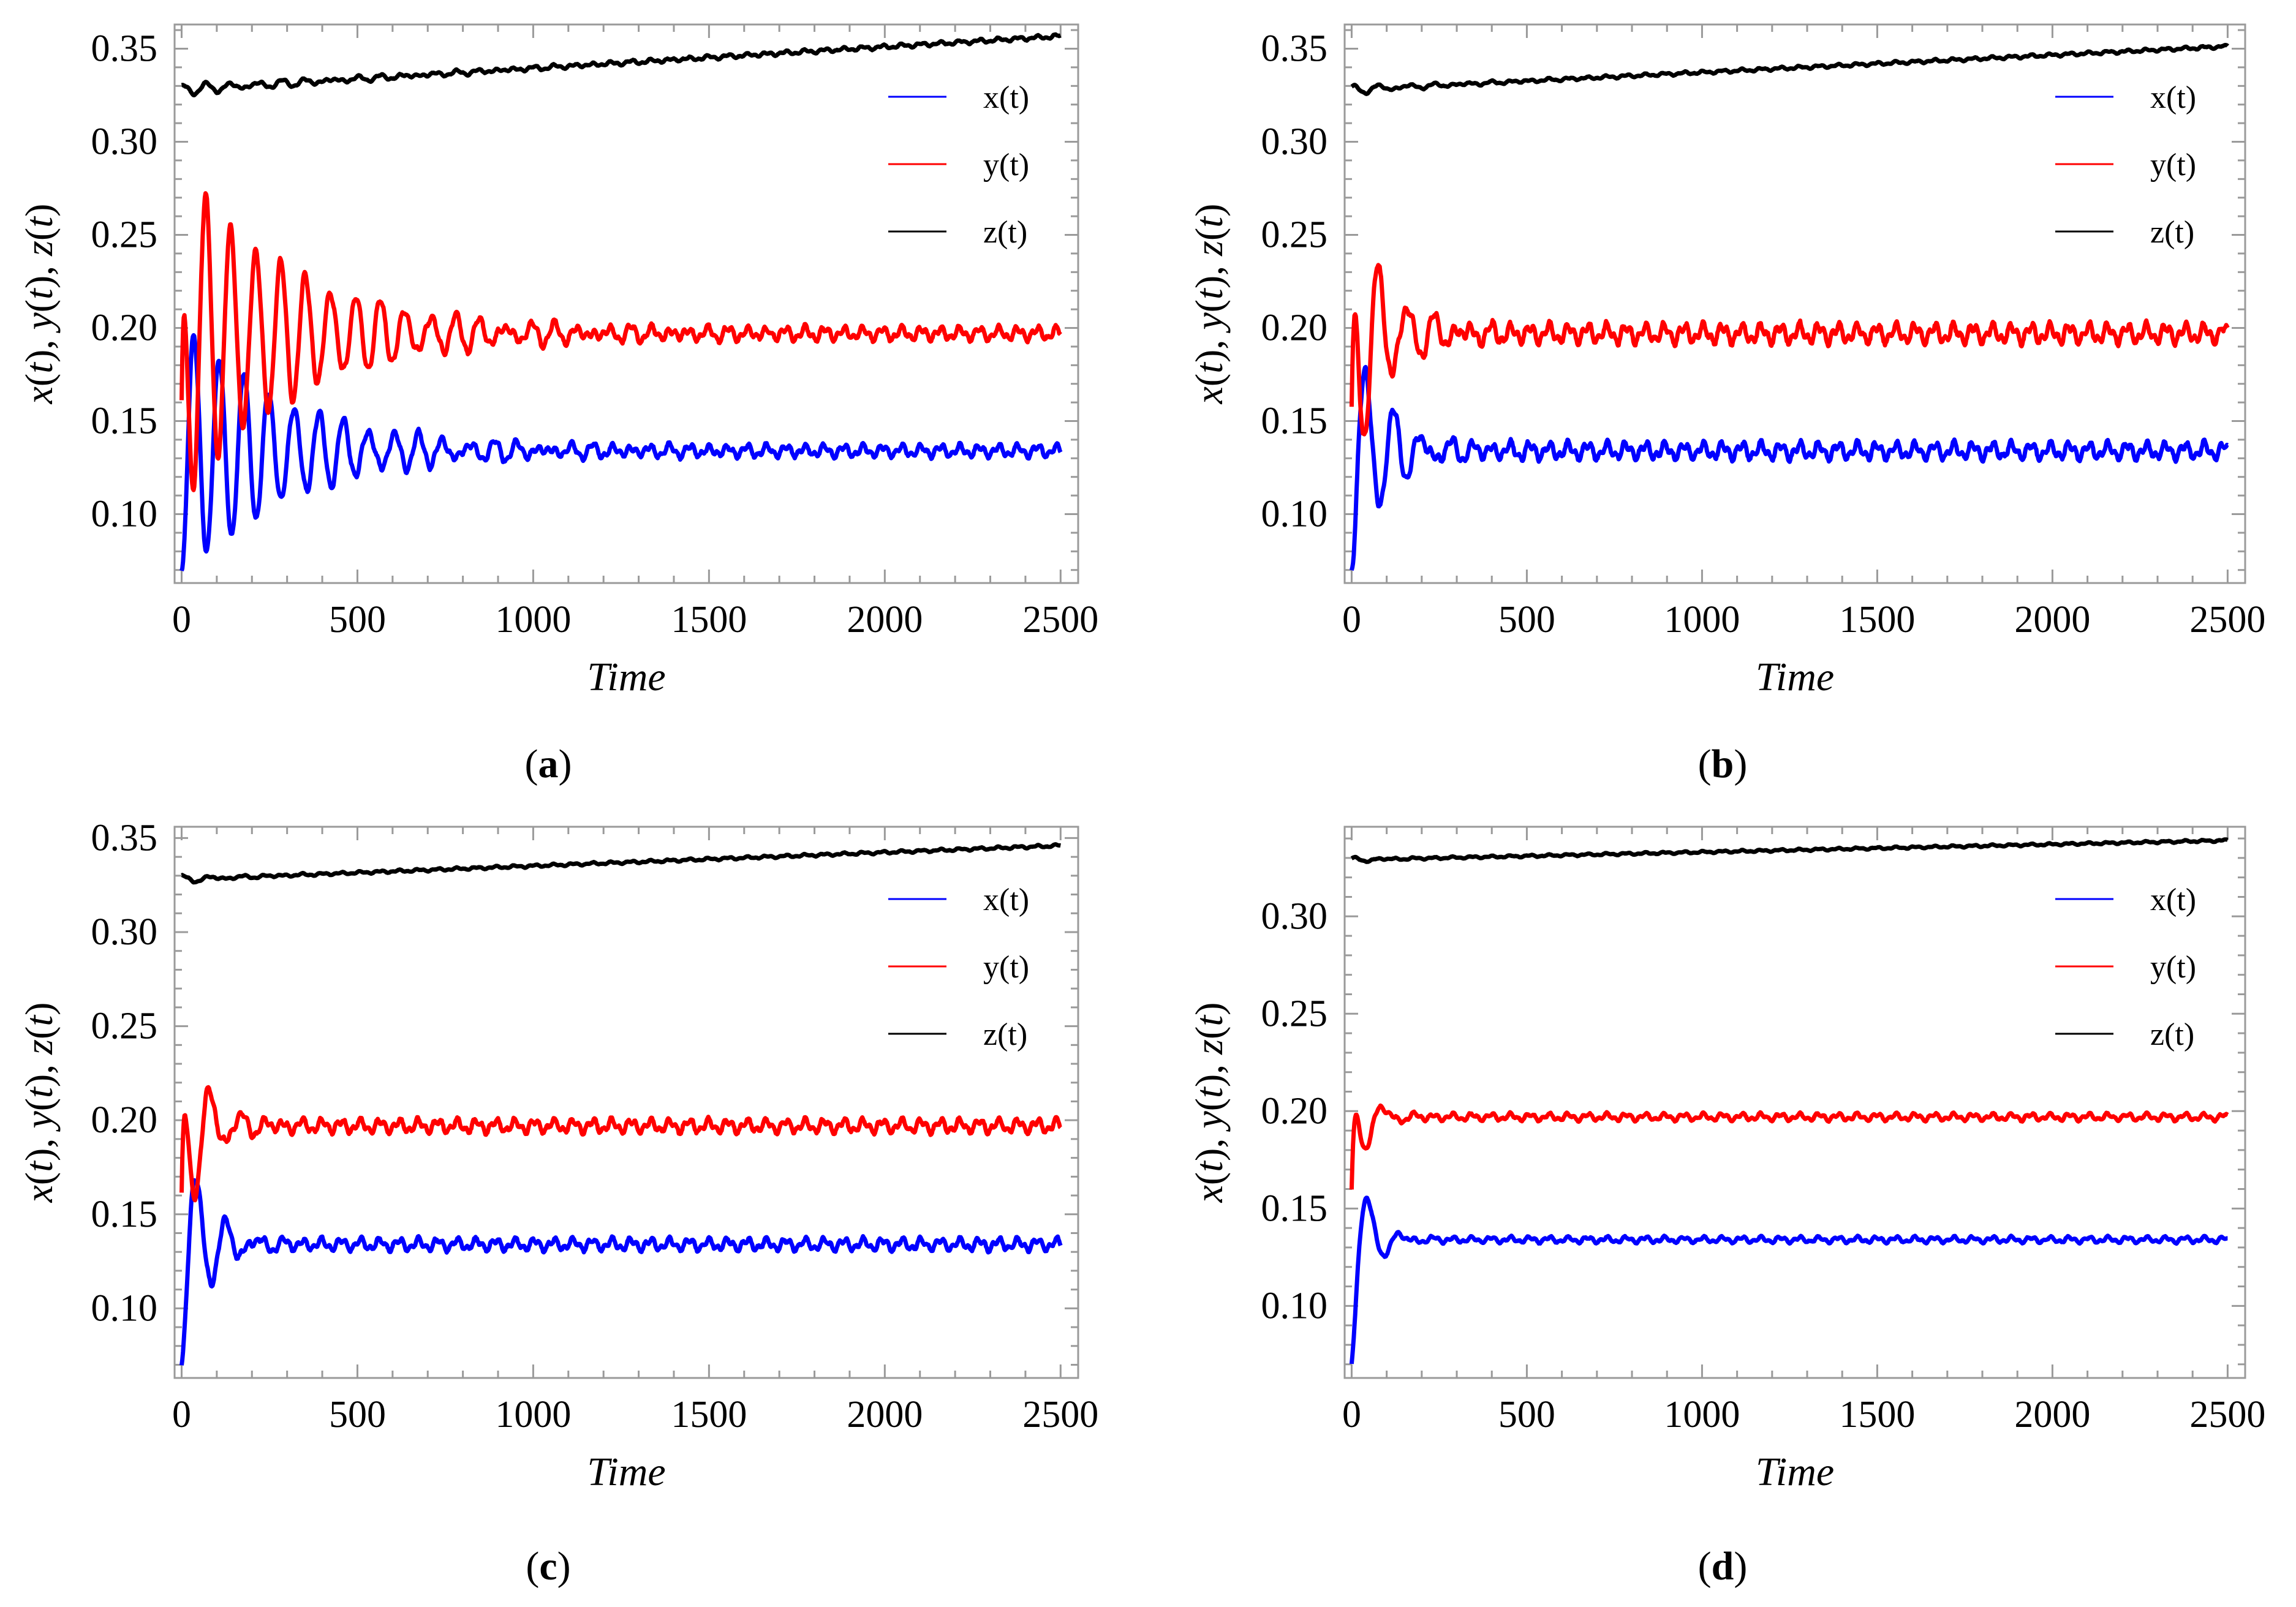  What do you see at coordinates (39, 1047) in the screenshot?
I see `y-axis-label-part: z` at bounding box center [39, 1047].